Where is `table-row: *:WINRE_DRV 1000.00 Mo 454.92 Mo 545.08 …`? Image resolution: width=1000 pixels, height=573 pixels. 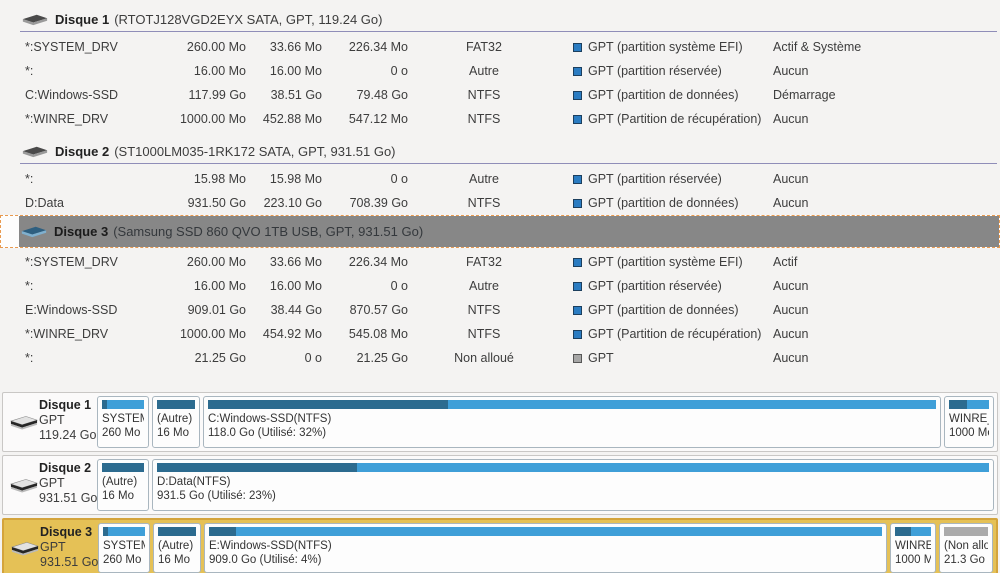 table-row: *:WINRE_DRV 1000.00 Mo 454.92 Mo 545.08 … is located at coordinates (500, 334).